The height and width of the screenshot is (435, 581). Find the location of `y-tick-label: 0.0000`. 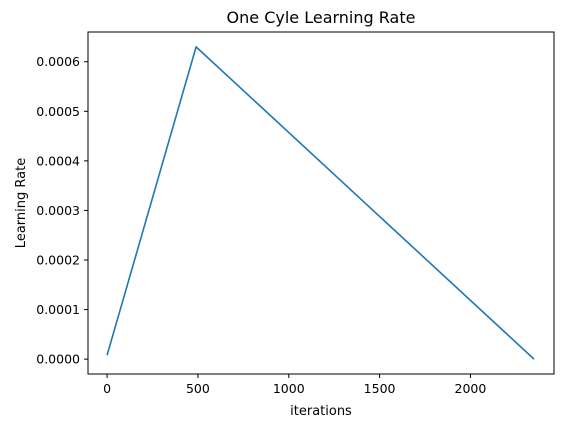

y-tick-label: 0.0000 is located at coordinates (58, 359).